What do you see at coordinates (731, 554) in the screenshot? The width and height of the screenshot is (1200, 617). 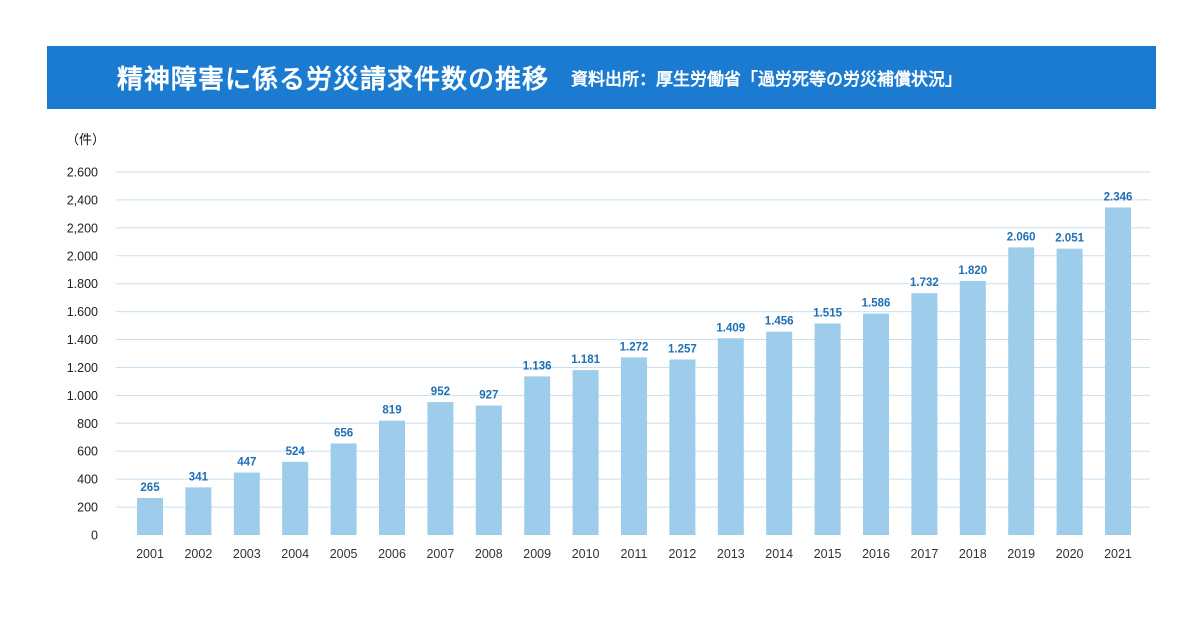 I see `x-tick-label: 2013` at bounding box center [731, 554].